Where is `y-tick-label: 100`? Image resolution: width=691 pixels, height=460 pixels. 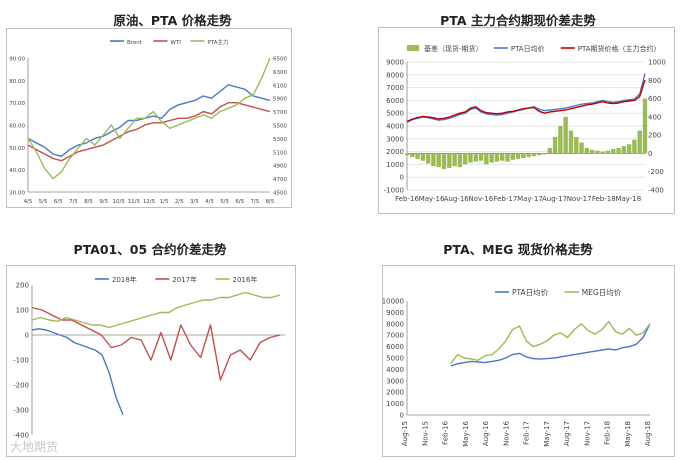
y-tick-label: 100 is located at coordinates (22, 311).